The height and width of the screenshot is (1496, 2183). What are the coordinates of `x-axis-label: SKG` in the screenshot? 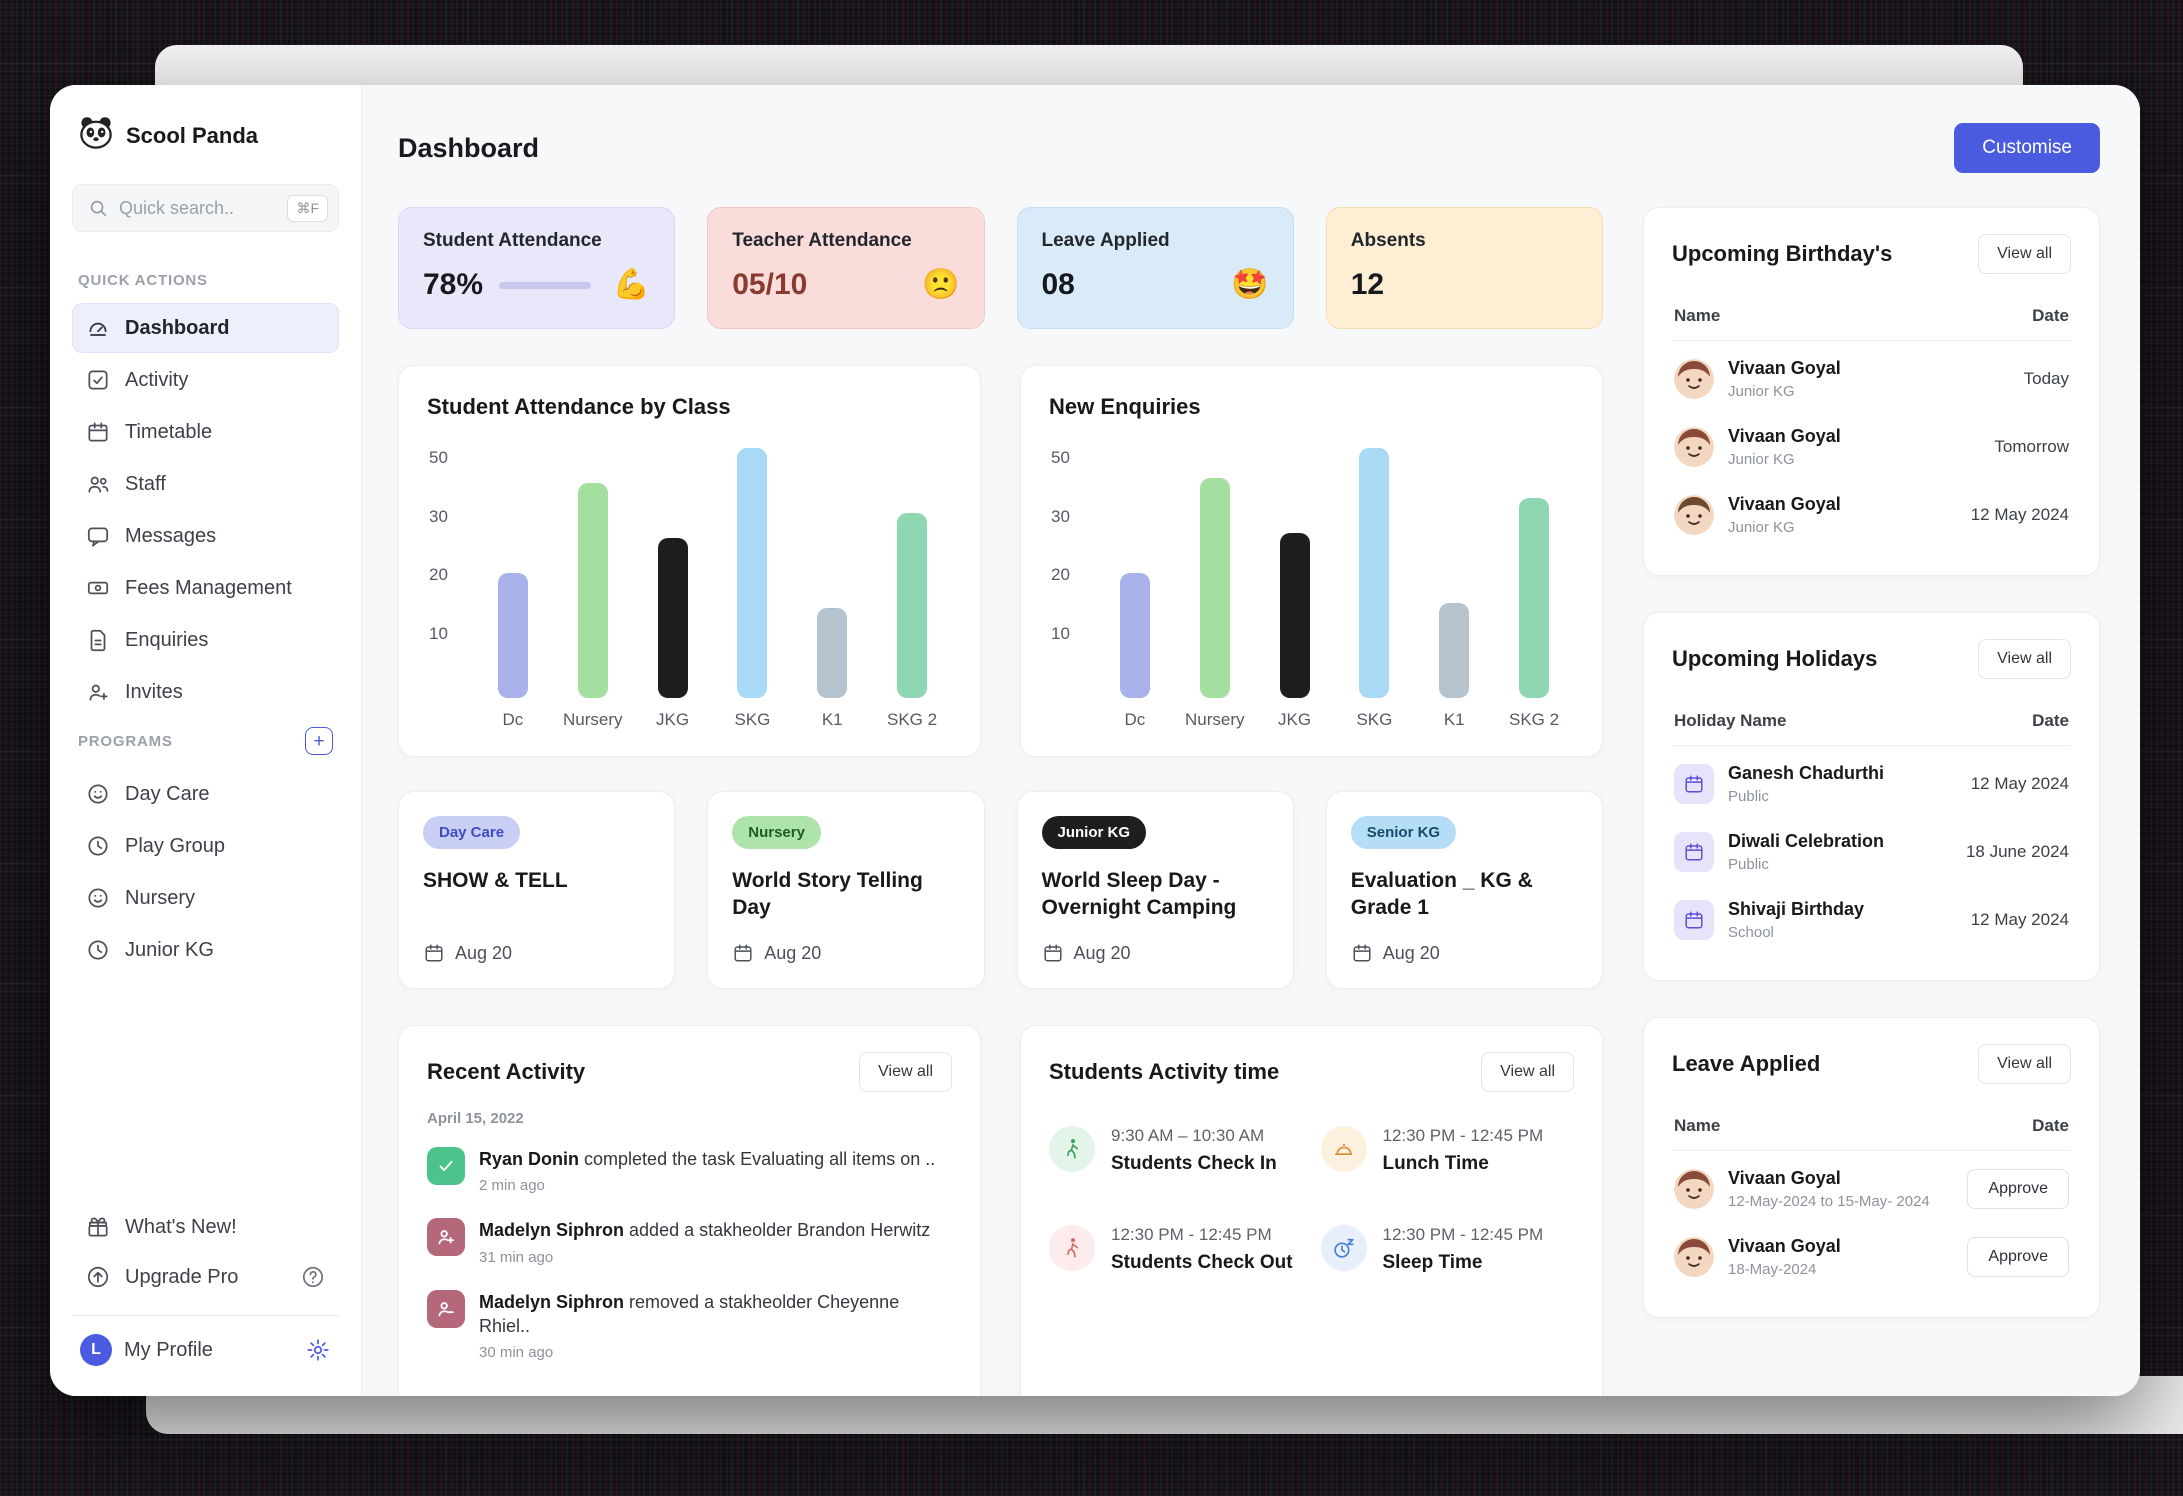 It's located at (752, 719).